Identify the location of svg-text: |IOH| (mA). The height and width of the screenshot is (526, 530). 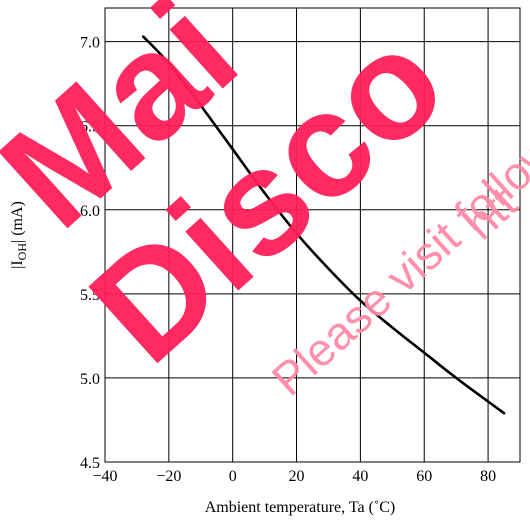
(19, 235).